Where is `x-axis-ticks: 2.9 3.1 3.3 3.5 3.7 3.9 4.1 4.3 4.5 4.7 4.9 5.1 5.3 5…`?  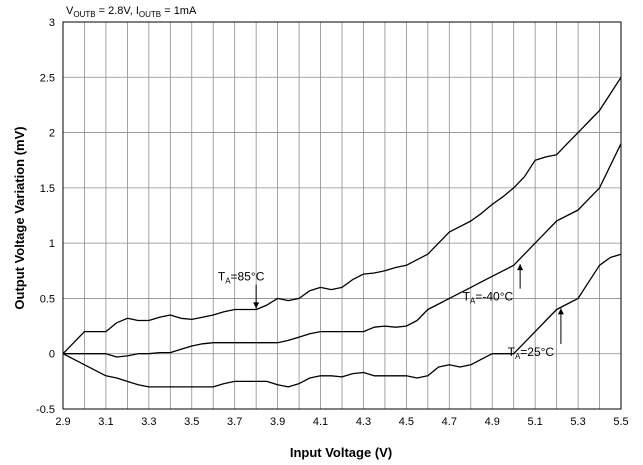 x-axis-ticks: 2.9 3.1 3.3 3.5 3.7 3.9 4.1 4.3 4.5 4.7 4.9 5.1 5.3 5… is located at coordinates (341, 422).